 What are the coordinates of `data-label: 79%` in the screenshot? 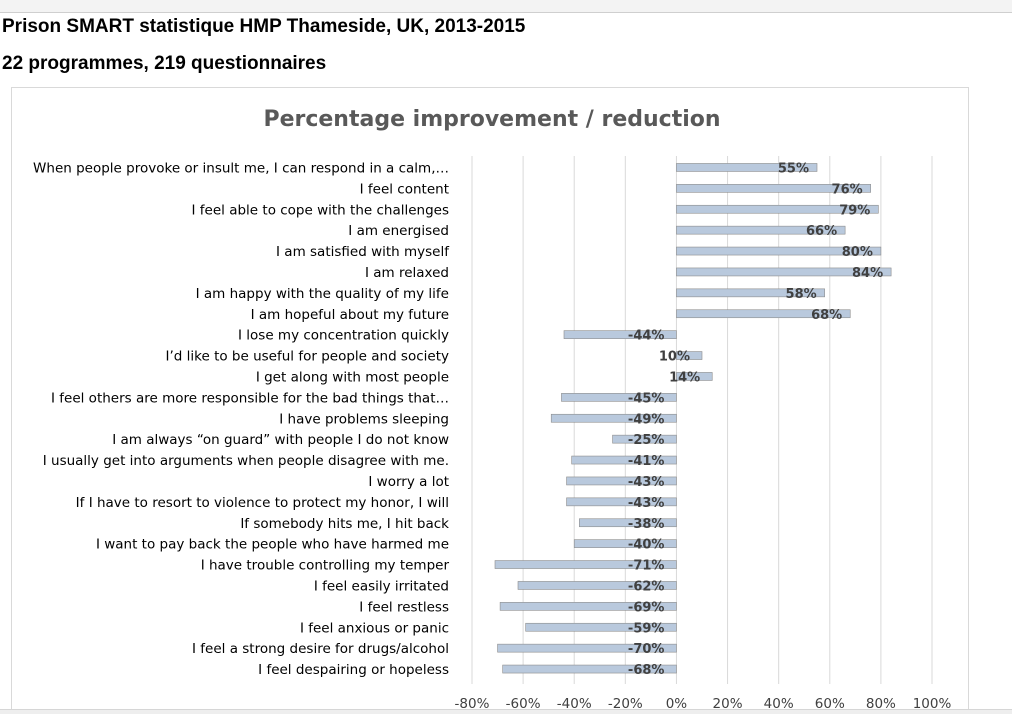 It's located at (854, 210).